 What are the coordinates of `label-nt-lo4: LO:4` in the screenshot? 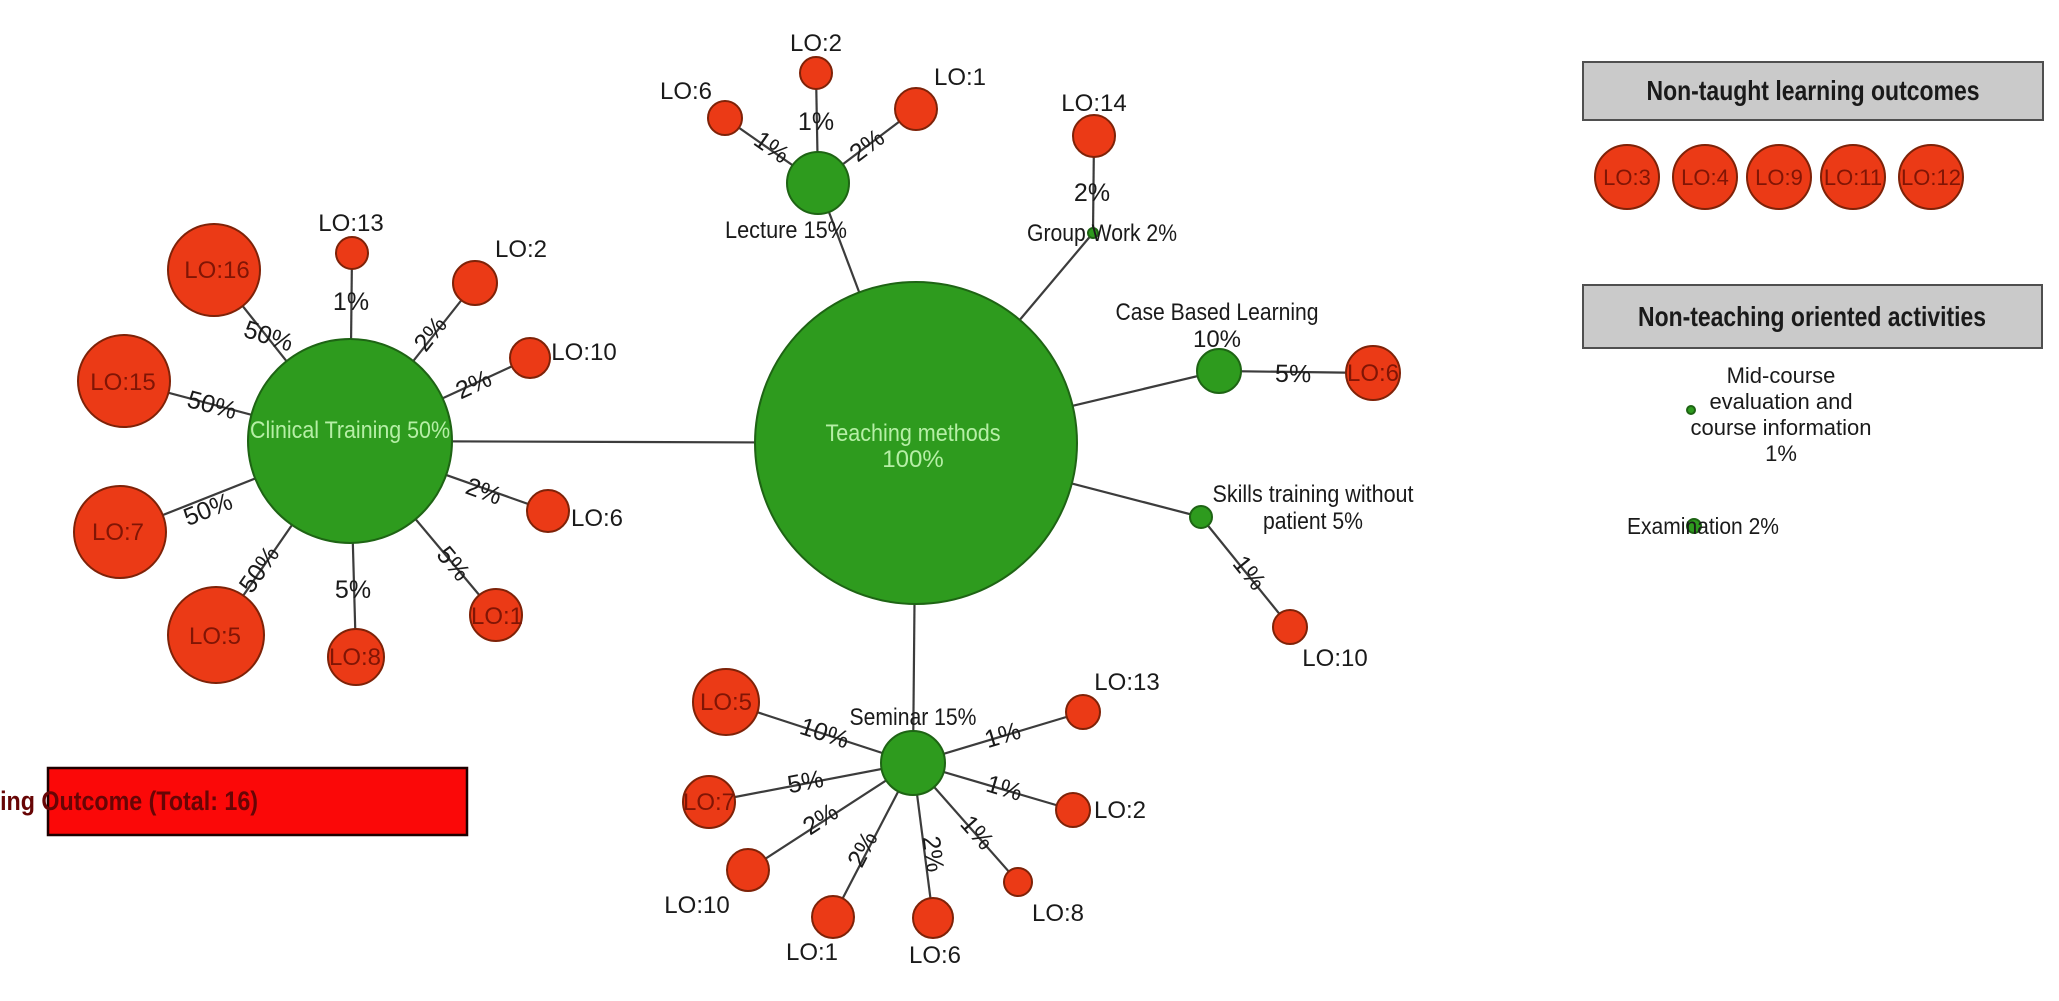 It's located at (1705, 177).